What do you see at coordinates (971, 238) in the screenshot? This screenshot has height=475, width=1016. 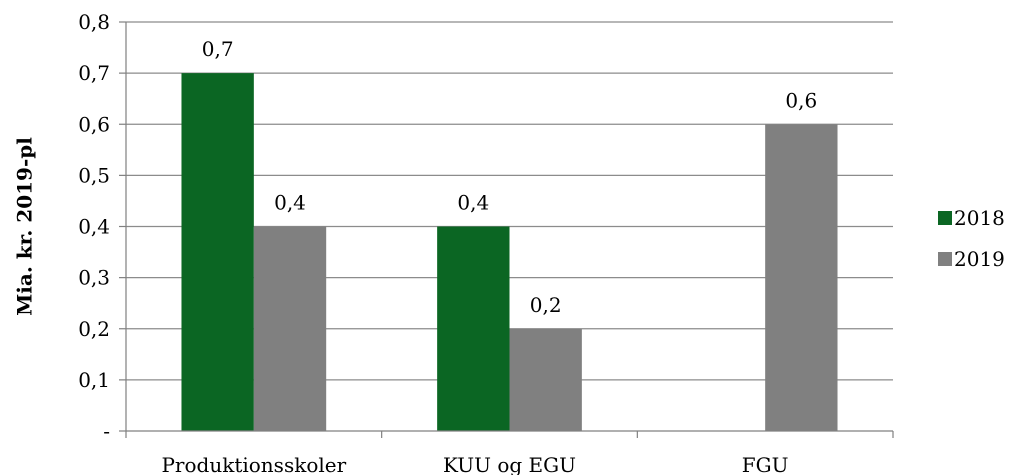 I see `legend: 2018 2019` at bounding box center [971, 238].